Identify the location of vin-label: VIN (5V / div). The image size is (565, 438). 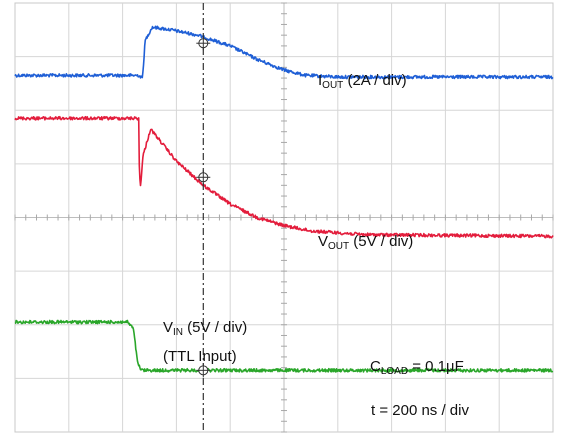
(205, 328).